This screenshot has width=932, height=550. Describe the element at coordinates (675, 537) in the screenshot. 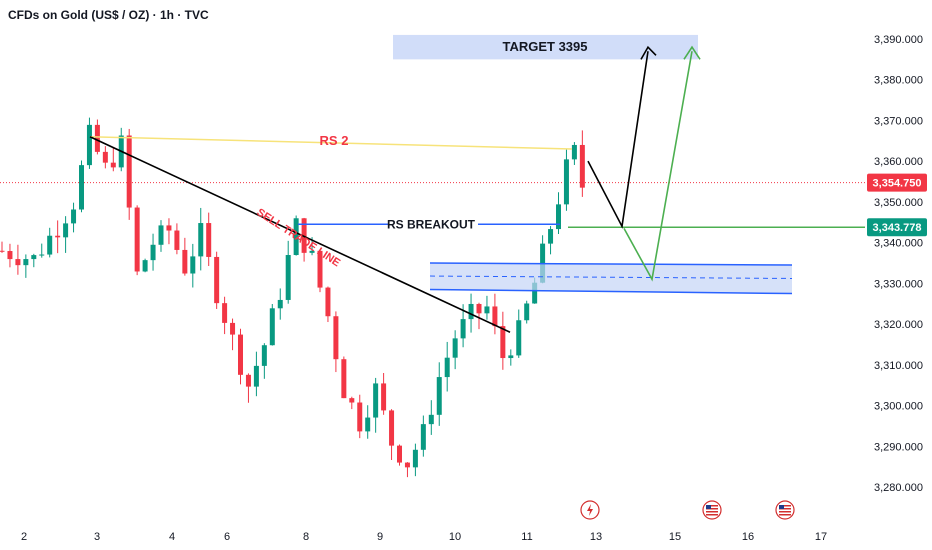

I see `x-tick-label: 15` at that location.